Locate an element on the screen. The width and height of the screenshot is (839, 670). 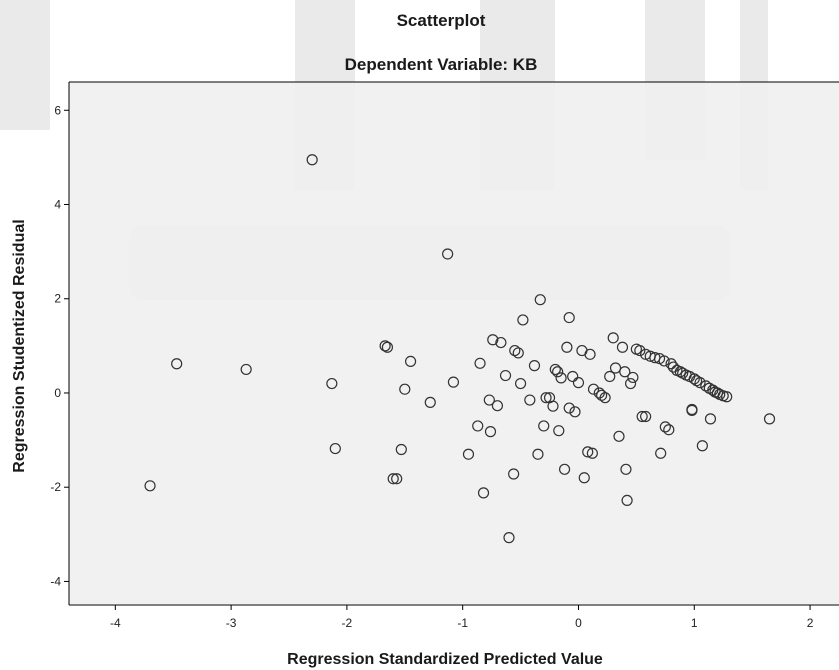
y-axis-ticks: -4 -2 0 2 4 6 is located at coordinates (59, 345).